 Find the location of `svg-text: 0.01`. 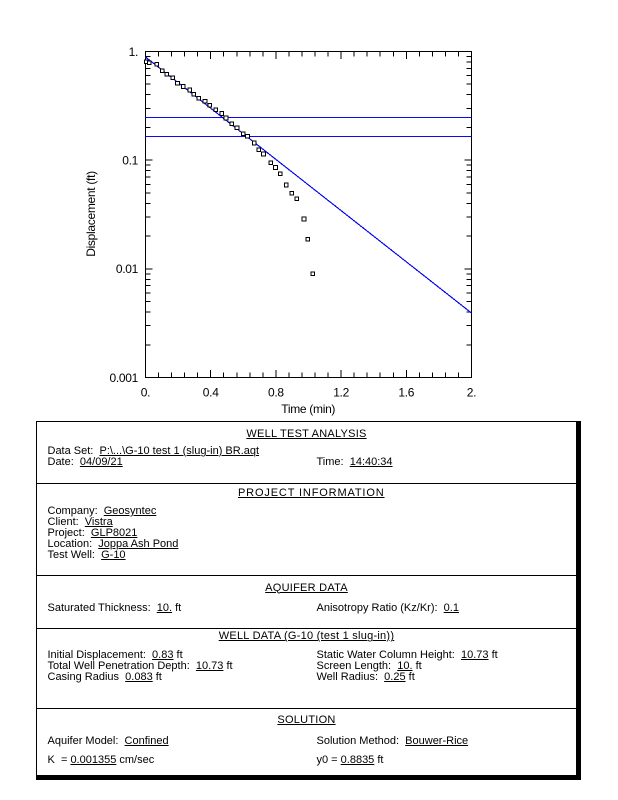

svg-text: 0.01 is located at coordinates (127, 269).